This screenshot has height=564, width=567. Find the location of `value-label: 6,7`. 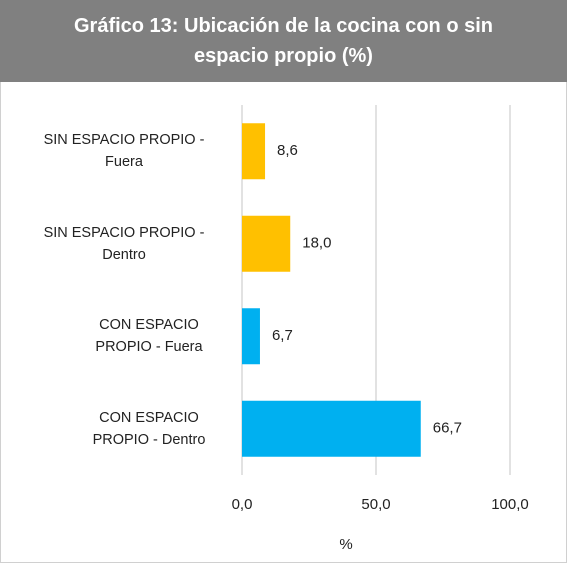

value-label: 6,7 is located at coordinates (282, 335).